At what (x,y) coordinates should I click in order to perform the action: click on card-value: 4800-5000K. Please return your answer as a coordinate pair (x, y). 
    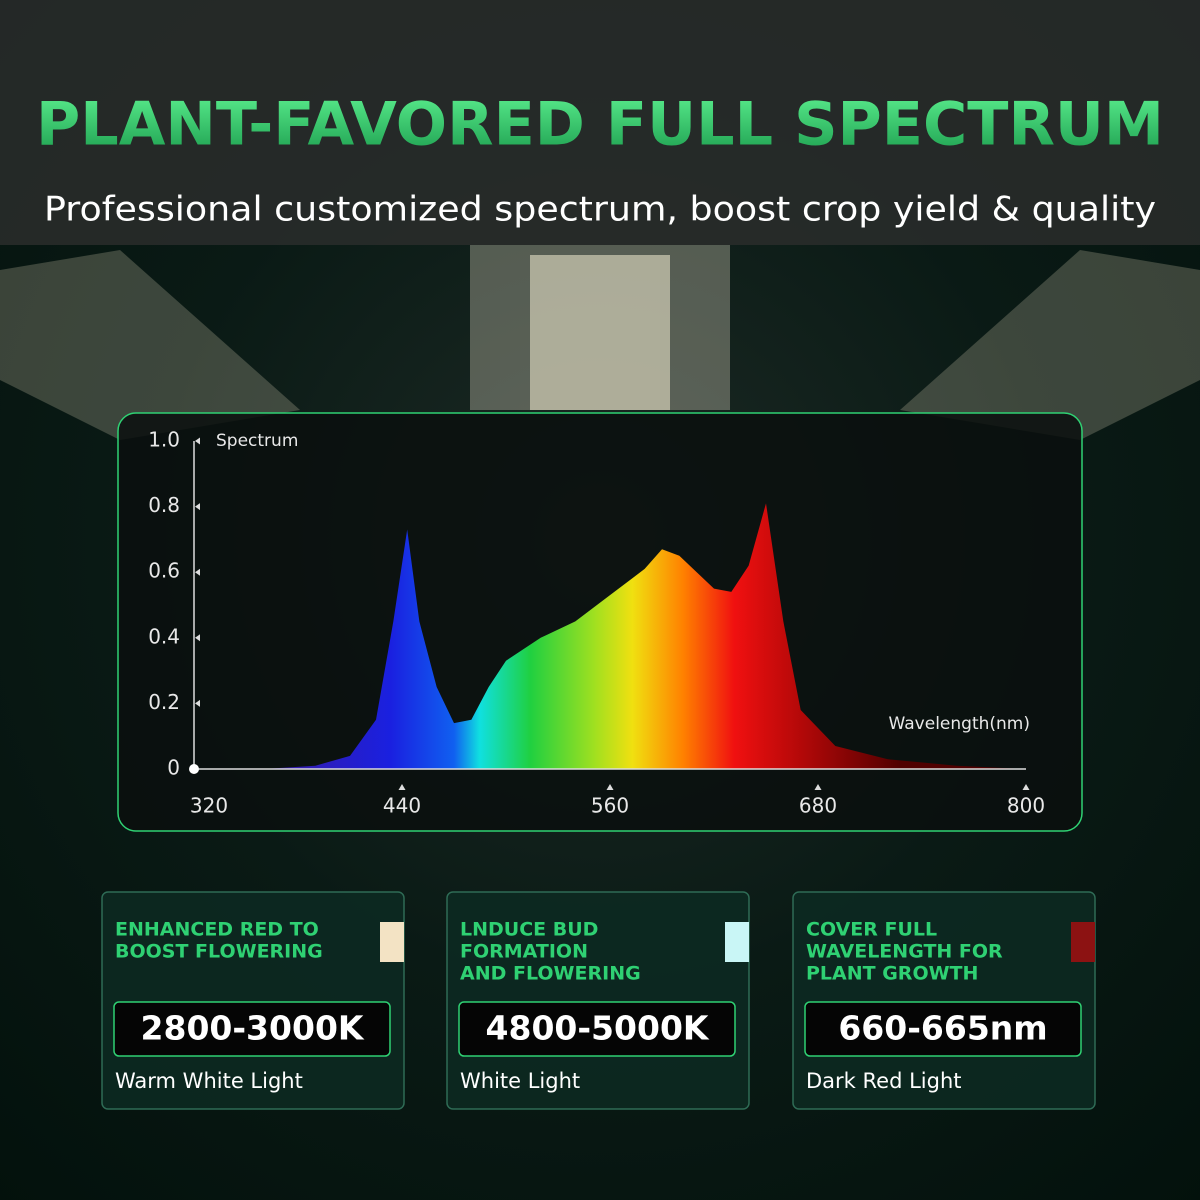
    Looking at the image, I should click on (598, 1028).